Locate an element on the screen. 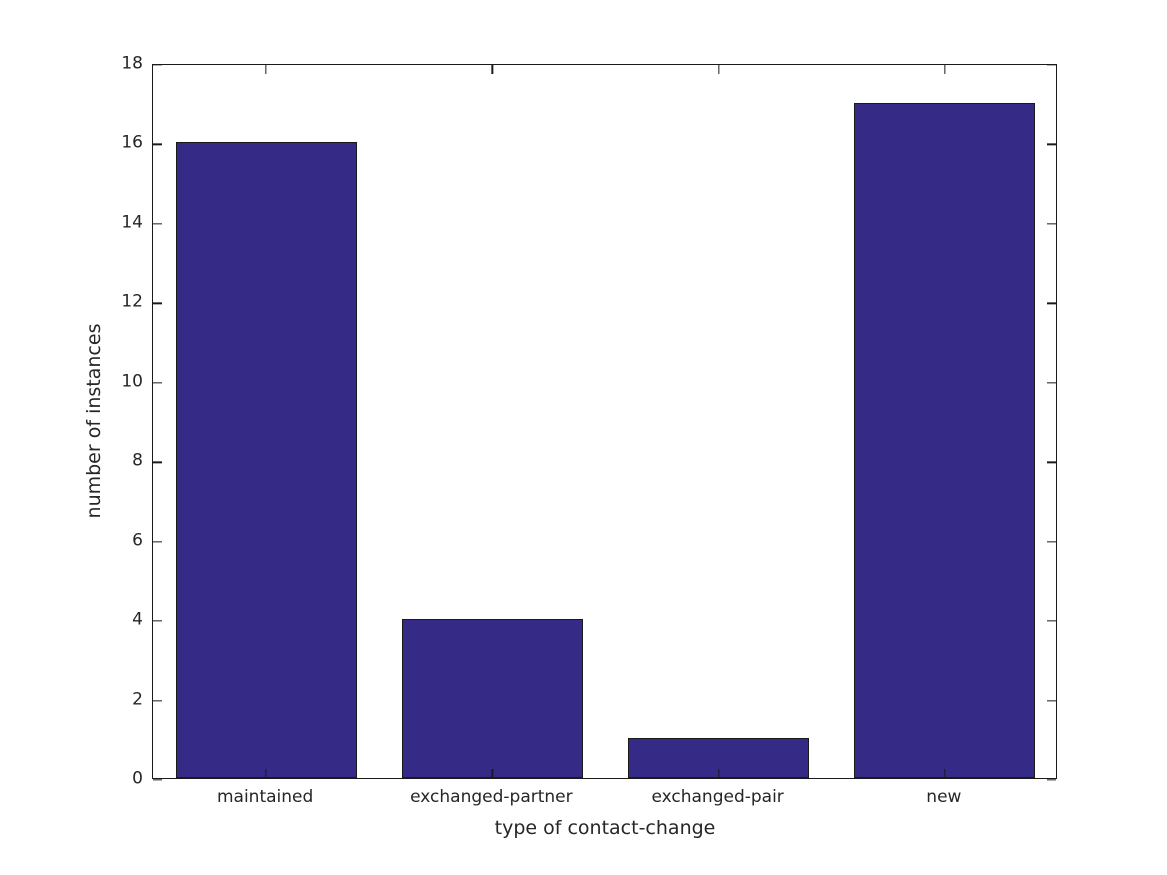 The image size is (1167, 875). y-axis-label: number of instances is located at coordinates (94, 421).